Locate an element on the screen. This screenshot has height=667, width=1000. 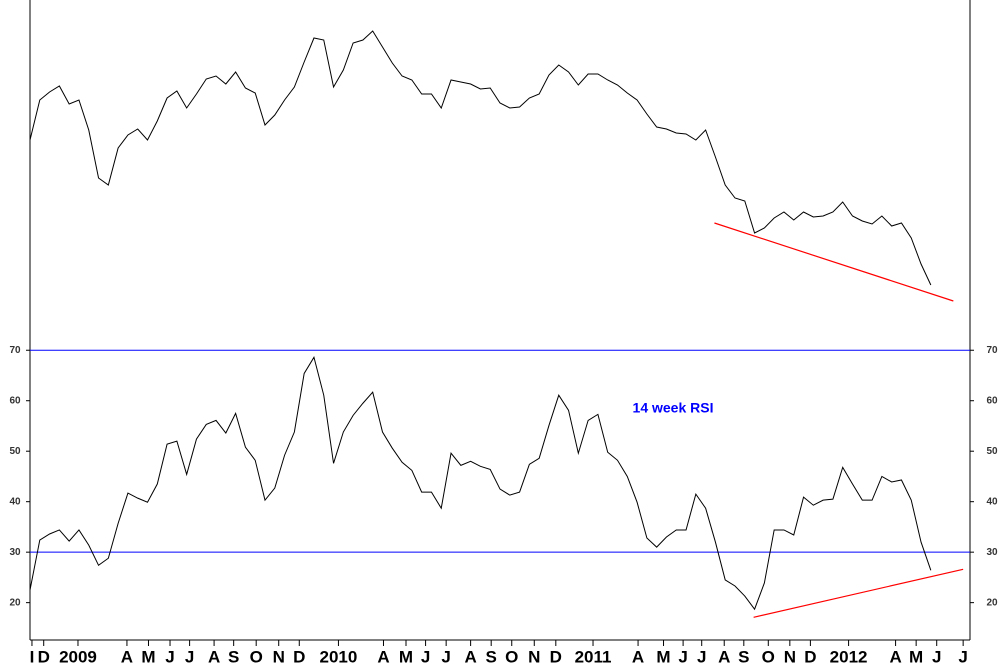
x-tick-label: 2009 is located at coordinates (78, 656).